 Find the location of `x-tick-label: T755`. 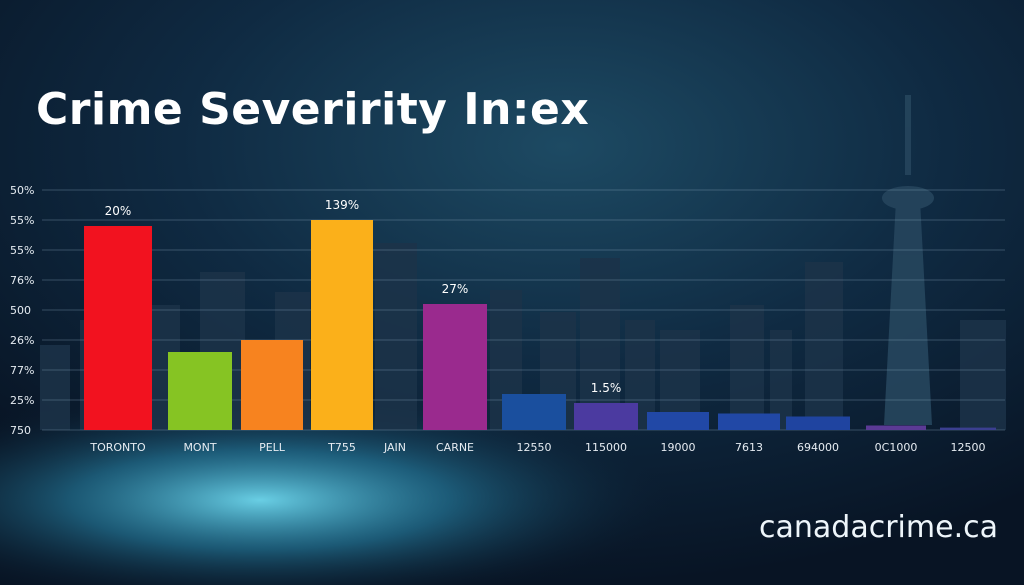

x-tick-label: T755 is located at coordinates (341, 447).